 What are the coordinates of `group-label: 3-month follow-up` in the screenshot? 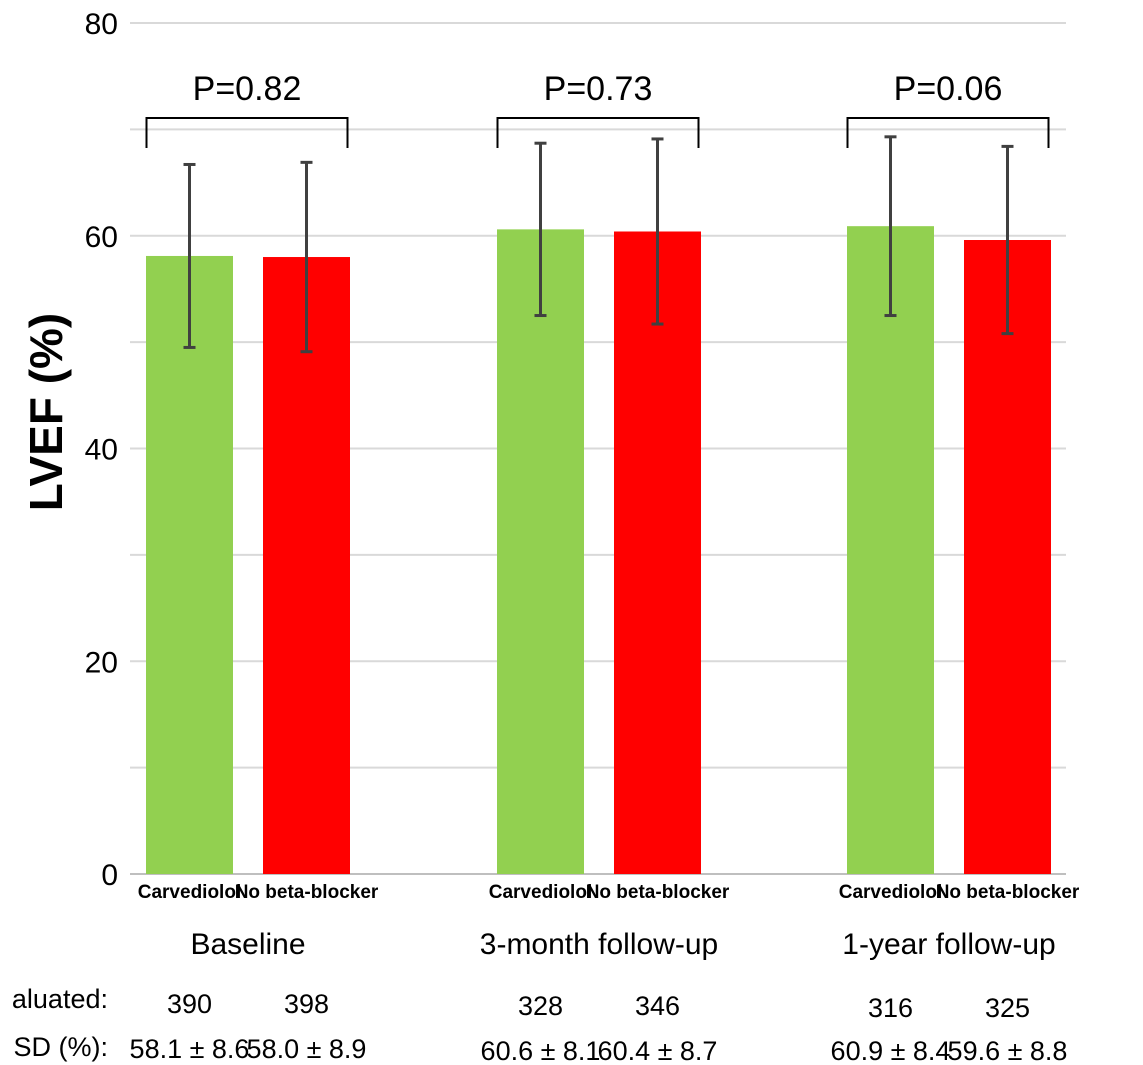 It's located at (599, 944).